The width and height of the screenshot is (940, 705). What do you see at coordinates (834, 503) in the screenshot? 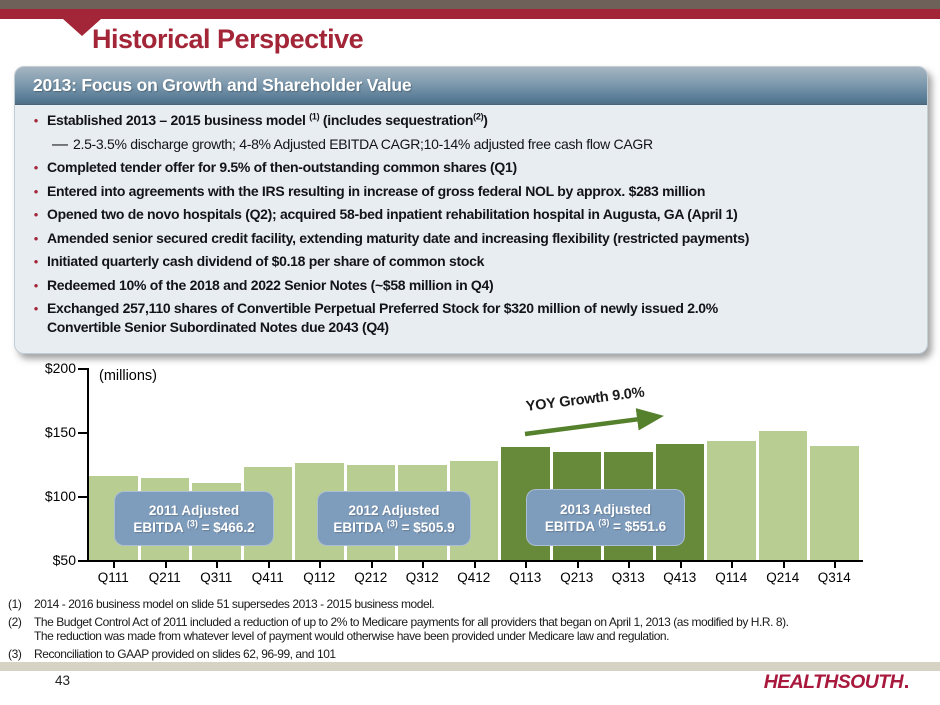
I see `bar-Q314` at bounding box center [834, 503].